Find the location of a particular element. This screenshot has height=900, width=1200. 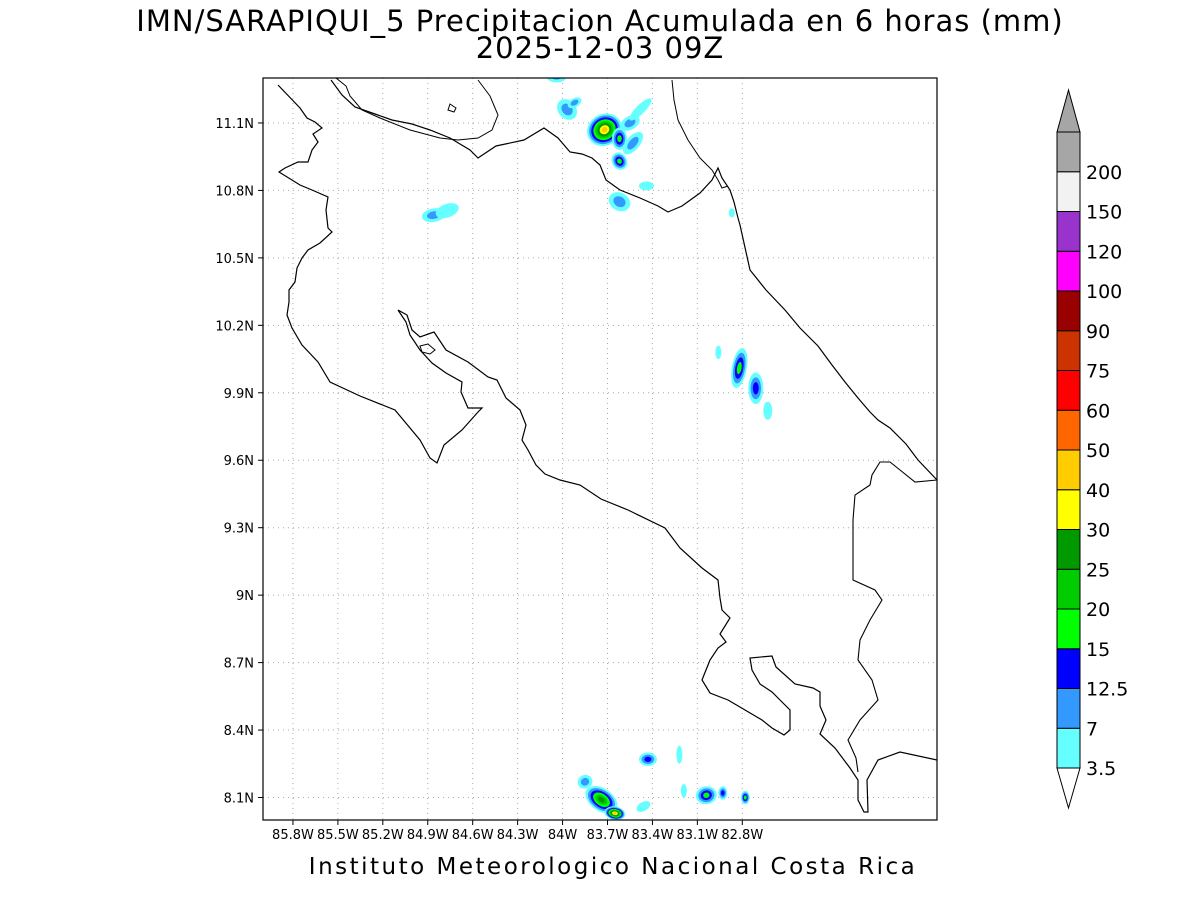

legend-label: 30 is located at coordinates (1098, 531).